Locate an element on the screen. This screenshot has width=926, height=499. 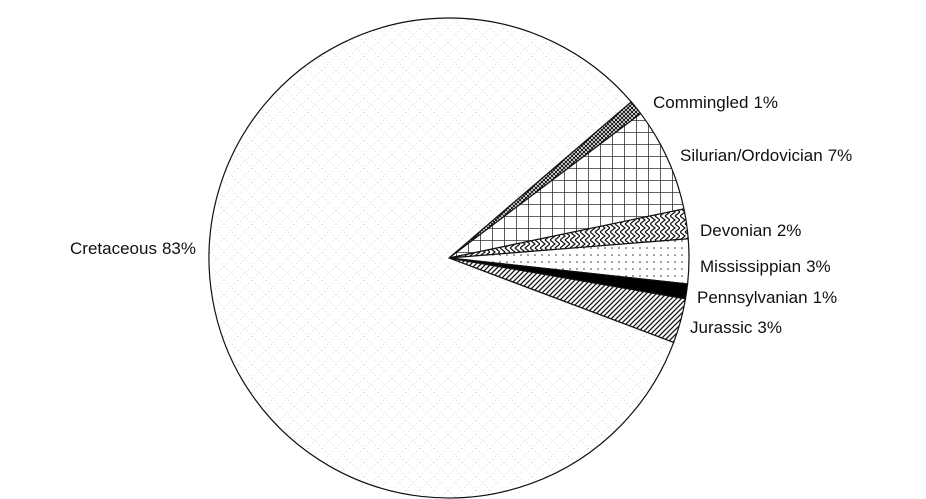
pie-slice is located at coordinates (566, 185).